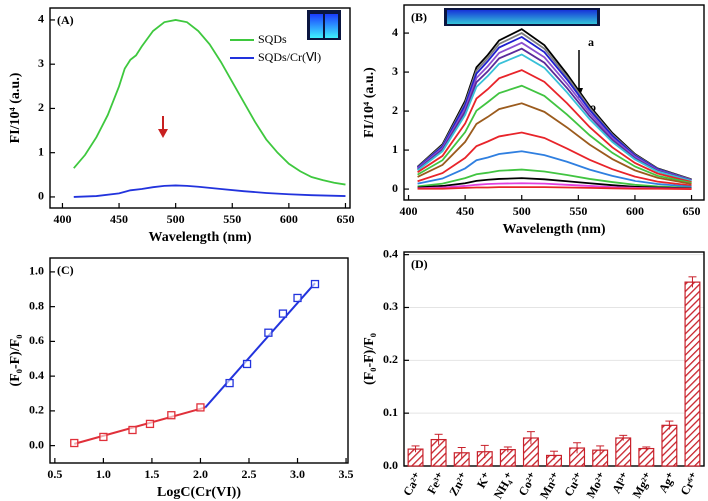 Image resolution: width=708 pixels, height=501 pixels. I want to click on x-tick-label: K⁺, so click(484, 480).